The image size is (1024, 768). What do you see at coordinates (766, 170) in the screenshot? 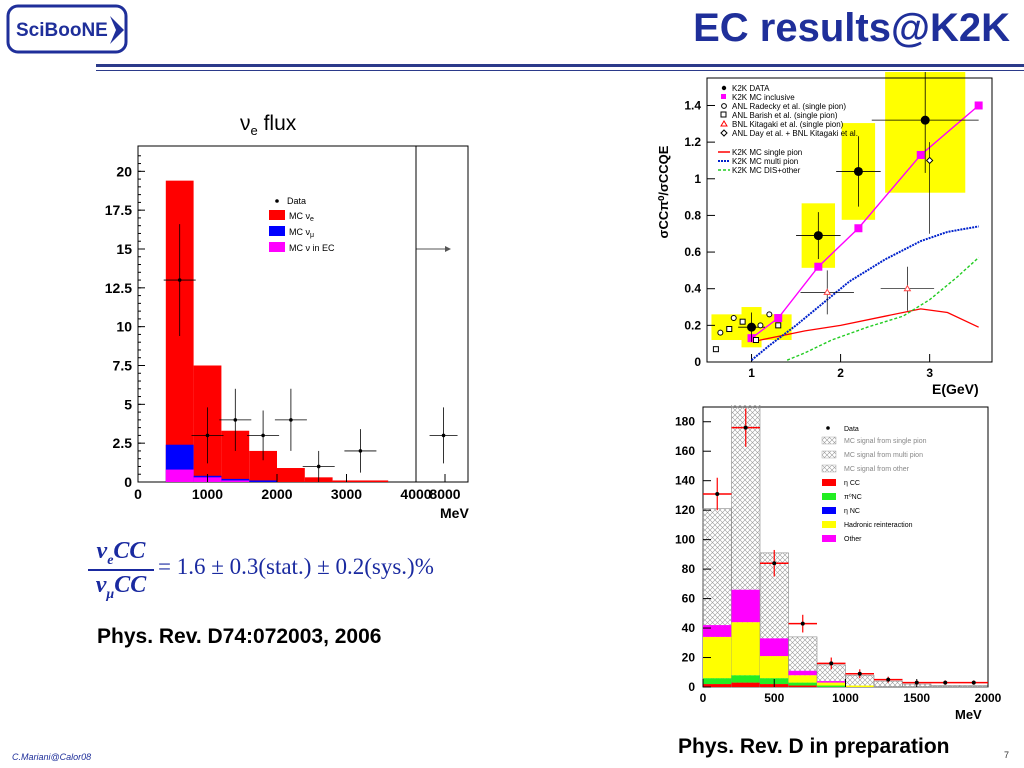
I see `legend-mc-dis: K2K MC DIS+other` at bounding box center [766, 170].